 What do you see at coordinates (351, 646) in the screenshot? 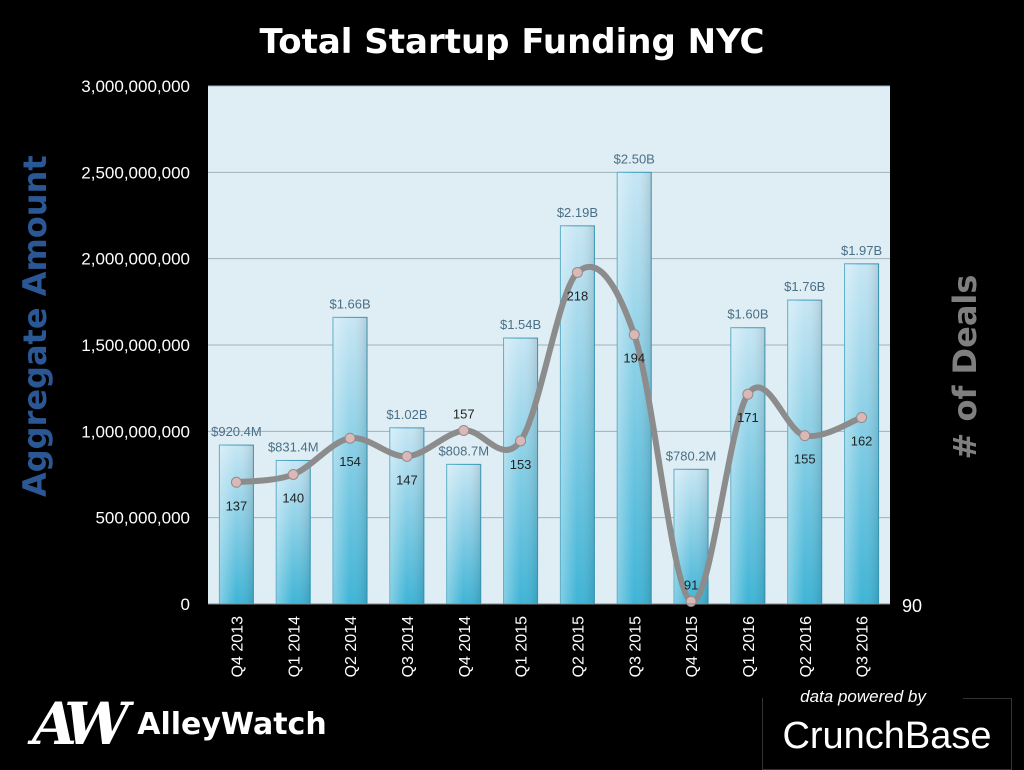
I see `x-tick-label: Q2 2014` at bounding box center [351, 646].